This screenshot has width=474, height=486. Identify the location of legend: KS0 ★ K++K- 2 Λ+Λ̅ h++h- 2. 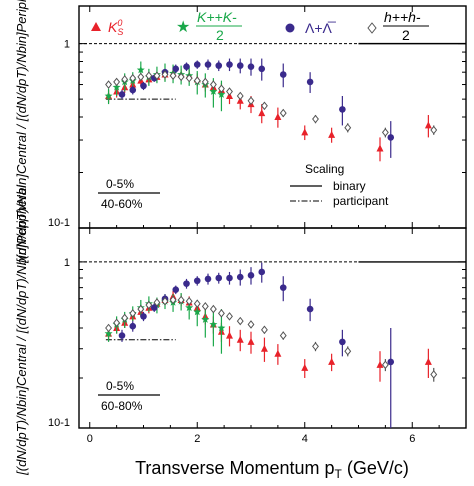
(260, 26).